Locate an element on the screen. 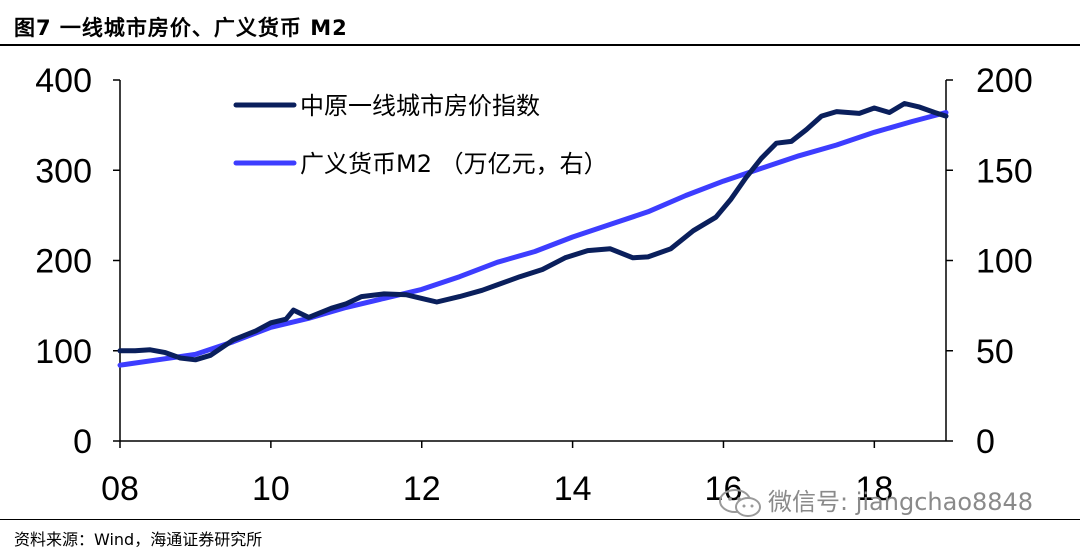 This screenshot has height=551, width=1080. left-tick-label: 200 is located at coordinates (63, 262).